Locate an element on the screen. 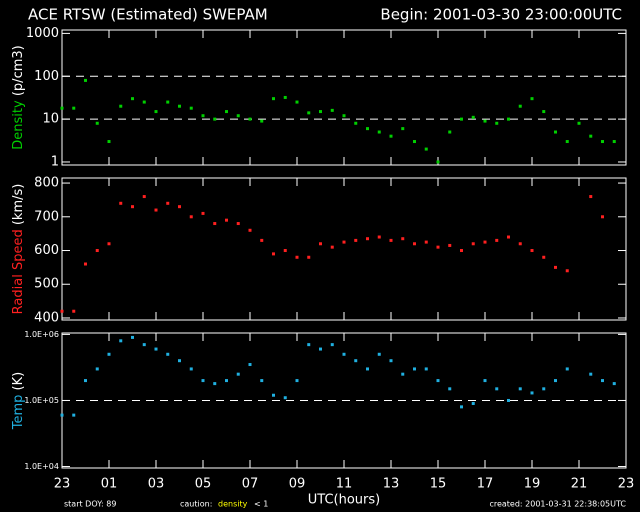  y-tick-label: 700 is located at coordinates (46, 216).